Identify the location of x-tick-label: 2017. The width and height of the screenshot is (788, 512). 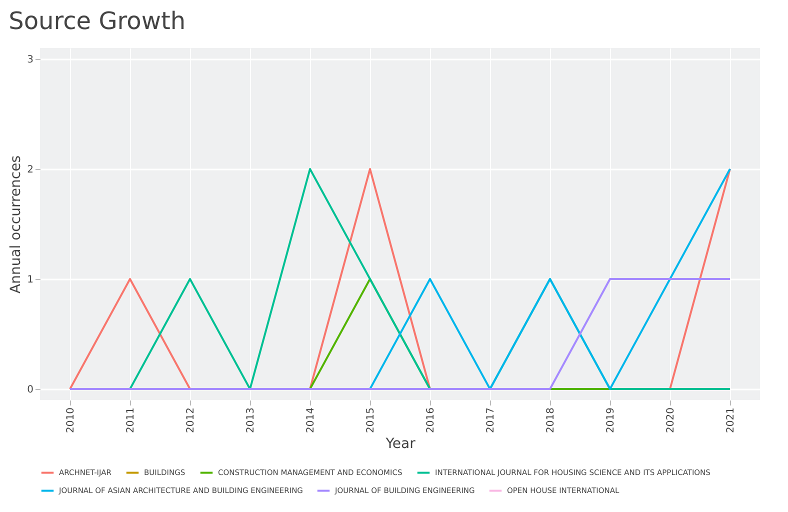
(491, 420).